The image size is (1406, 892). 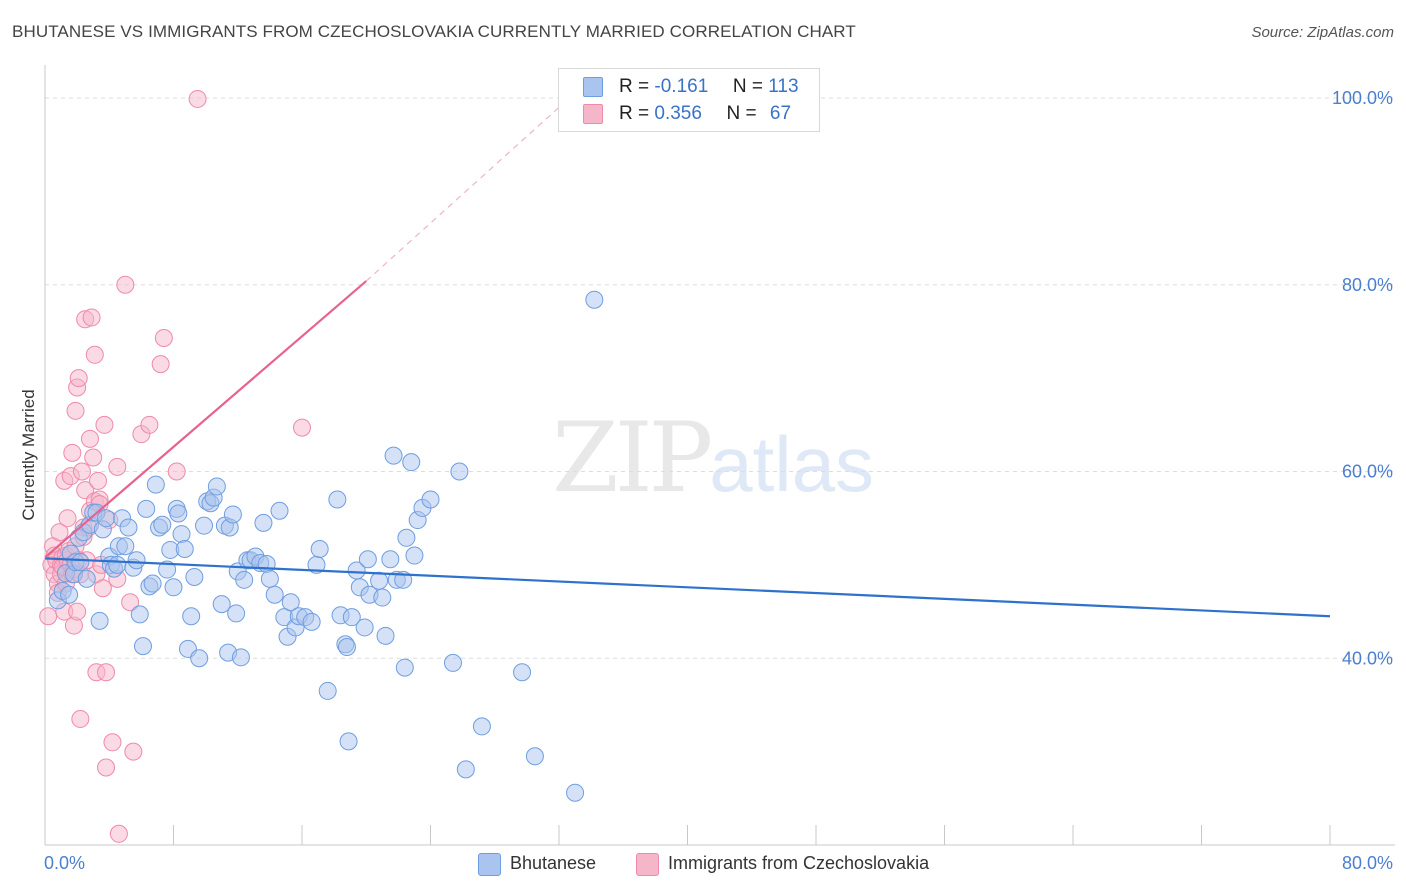 I want to click on bottom-legend-swatch-bhutanese, so click(x=489, y=864).